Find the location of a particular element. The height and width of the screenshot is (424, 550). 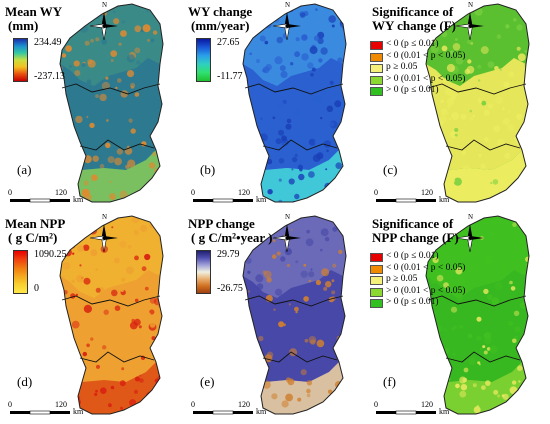

colorbar-max-label: 1090.25 is located at coordinates (50, 254).